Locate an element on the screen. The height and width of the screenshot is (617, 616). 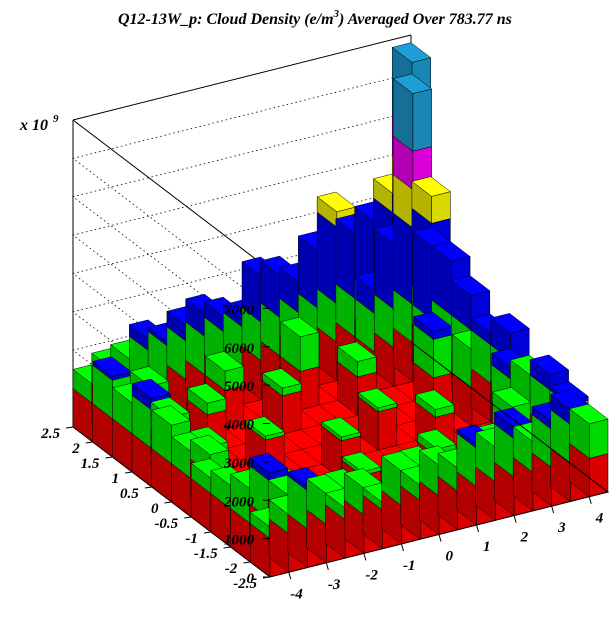
x-tick-label-0: -4 is located at coordinates (296, 594).